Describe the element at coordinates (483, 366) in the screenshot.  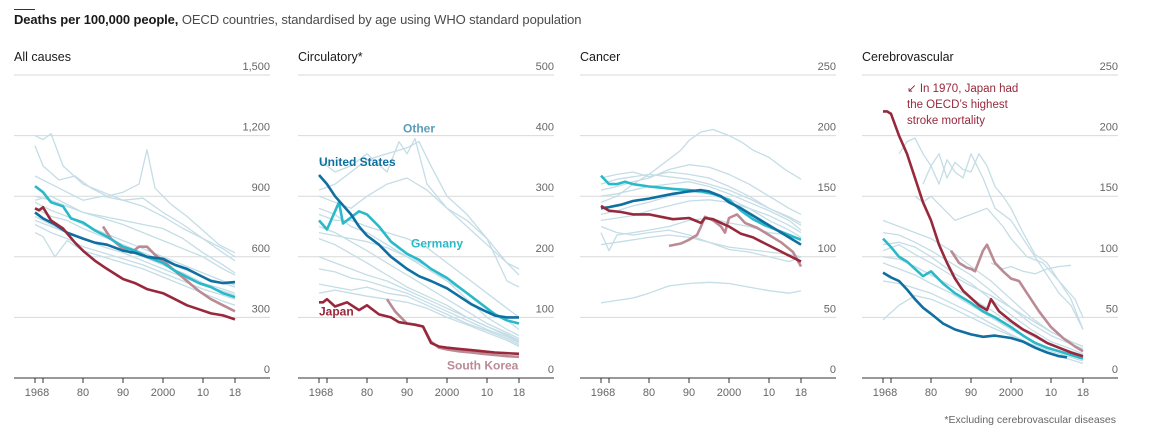
I see `series-label-south-korea: South Korea` at that location.